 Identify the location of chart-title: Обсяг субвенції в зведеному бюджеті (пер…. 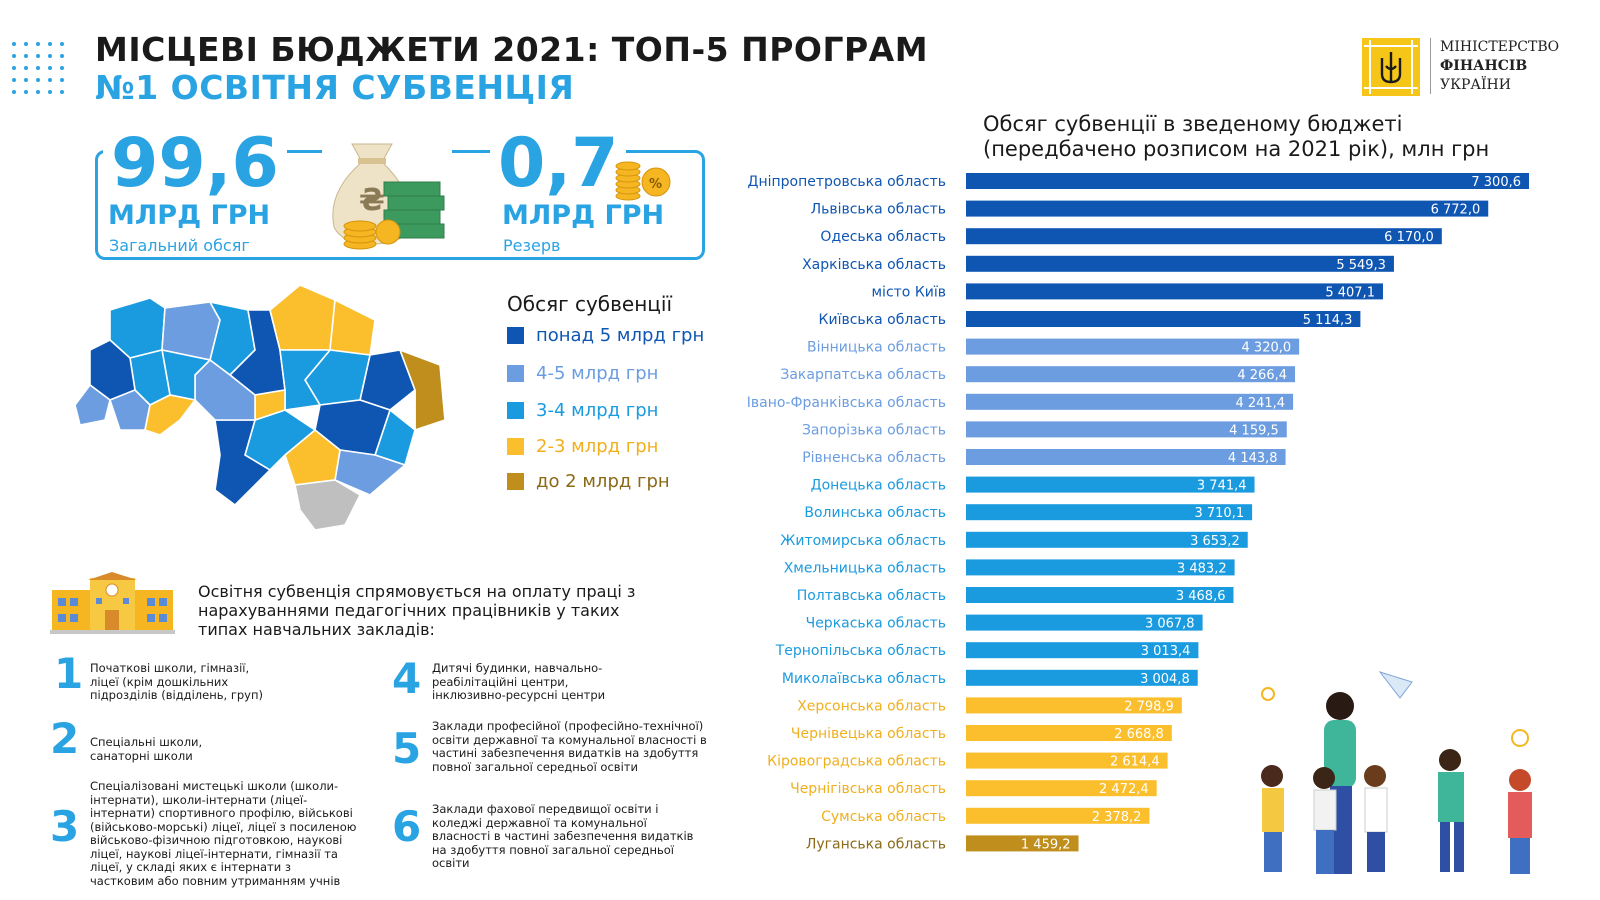
(1236, 137).